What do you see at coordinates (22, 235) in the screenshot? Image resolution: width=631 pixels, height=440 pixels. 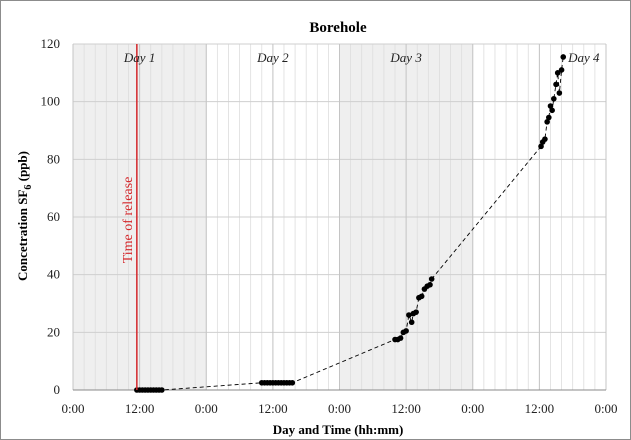 I see `y-axis-label-main: Concetration SF` at bounding box center [22, 235].